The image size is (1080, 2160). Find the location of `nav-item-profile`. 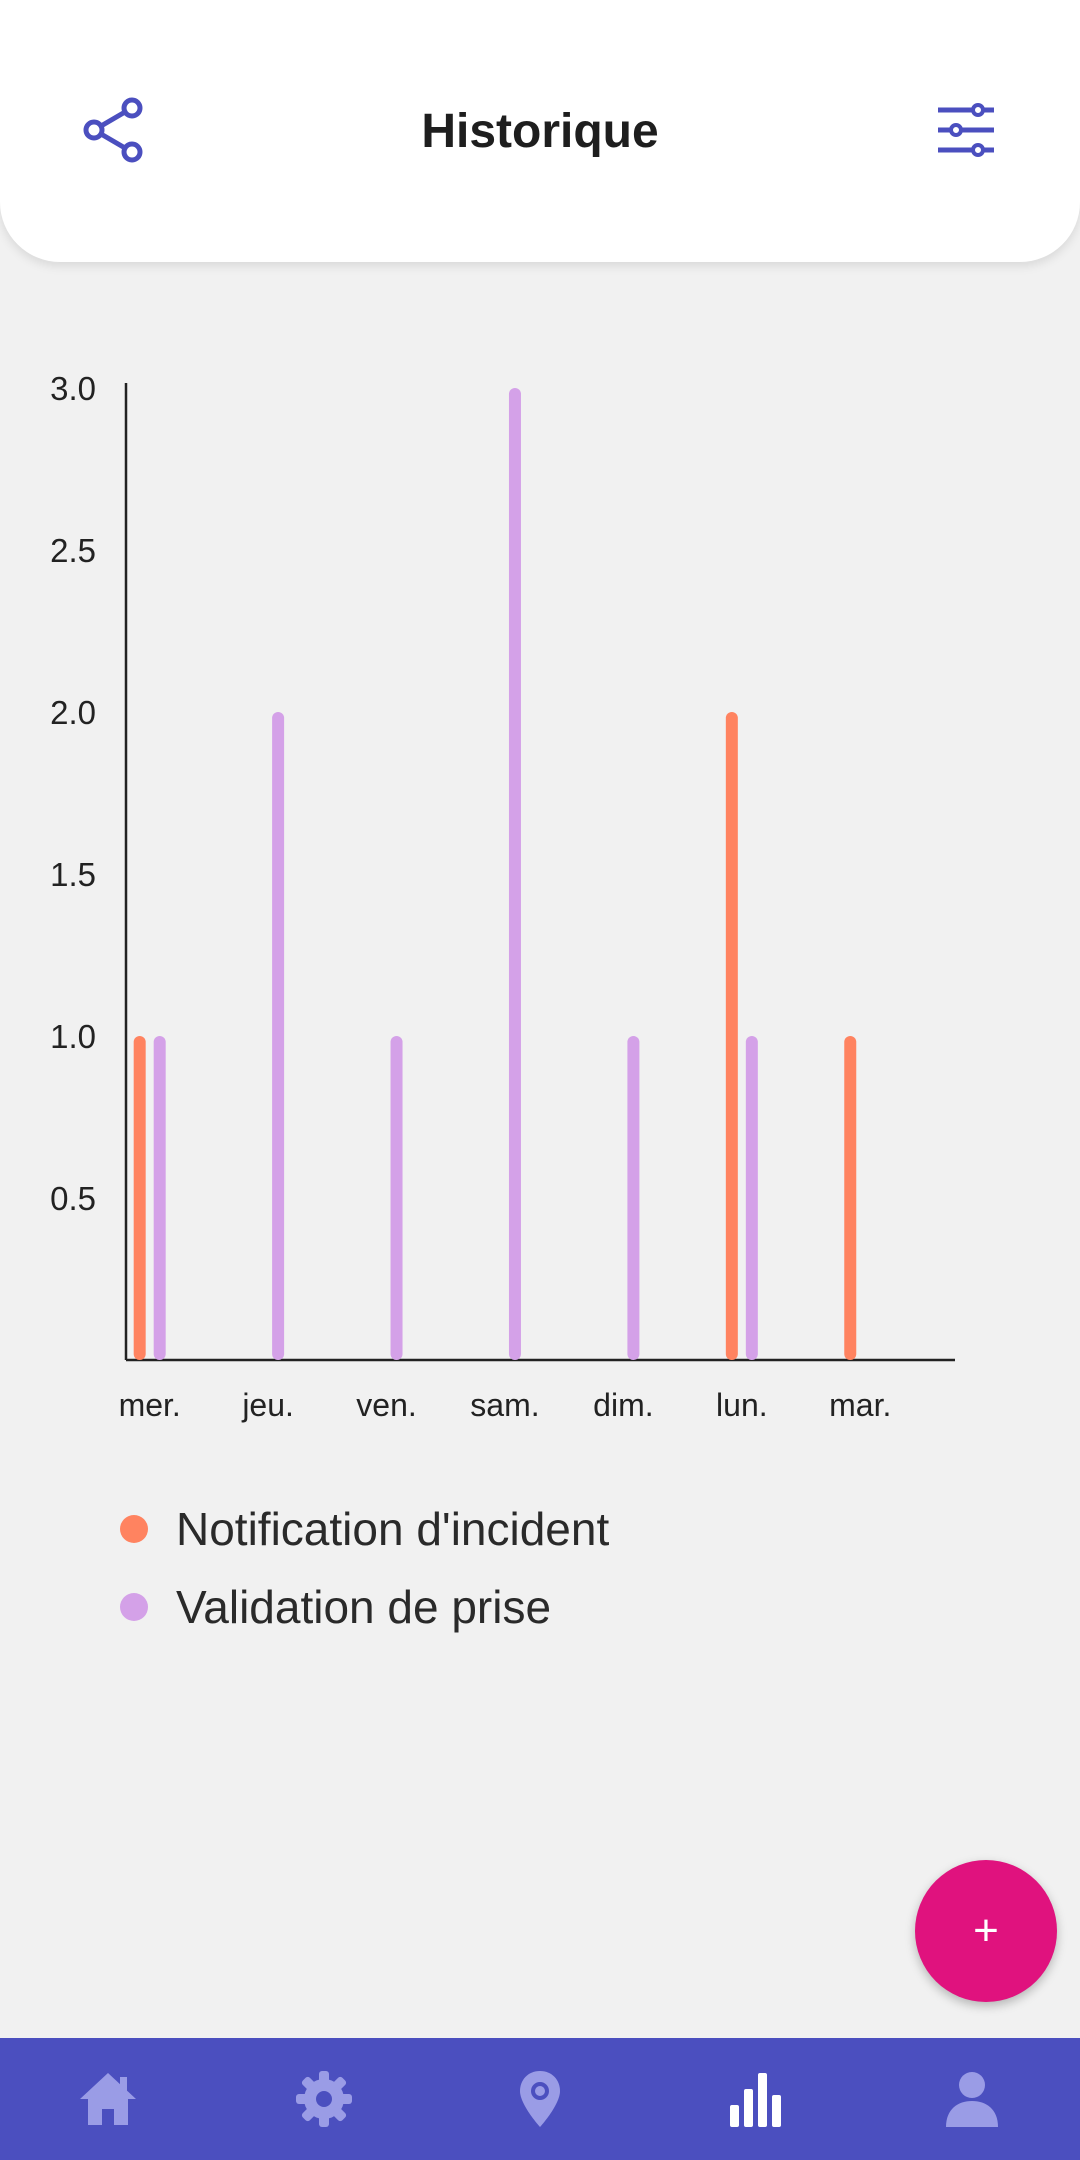

nav-item-profile is located at coordinates (972, 2099).